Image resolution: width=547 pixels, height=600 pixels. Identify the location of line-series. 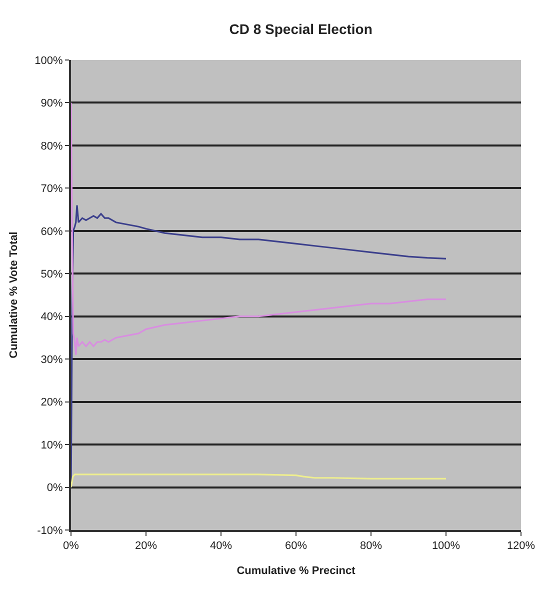
(259, 481).